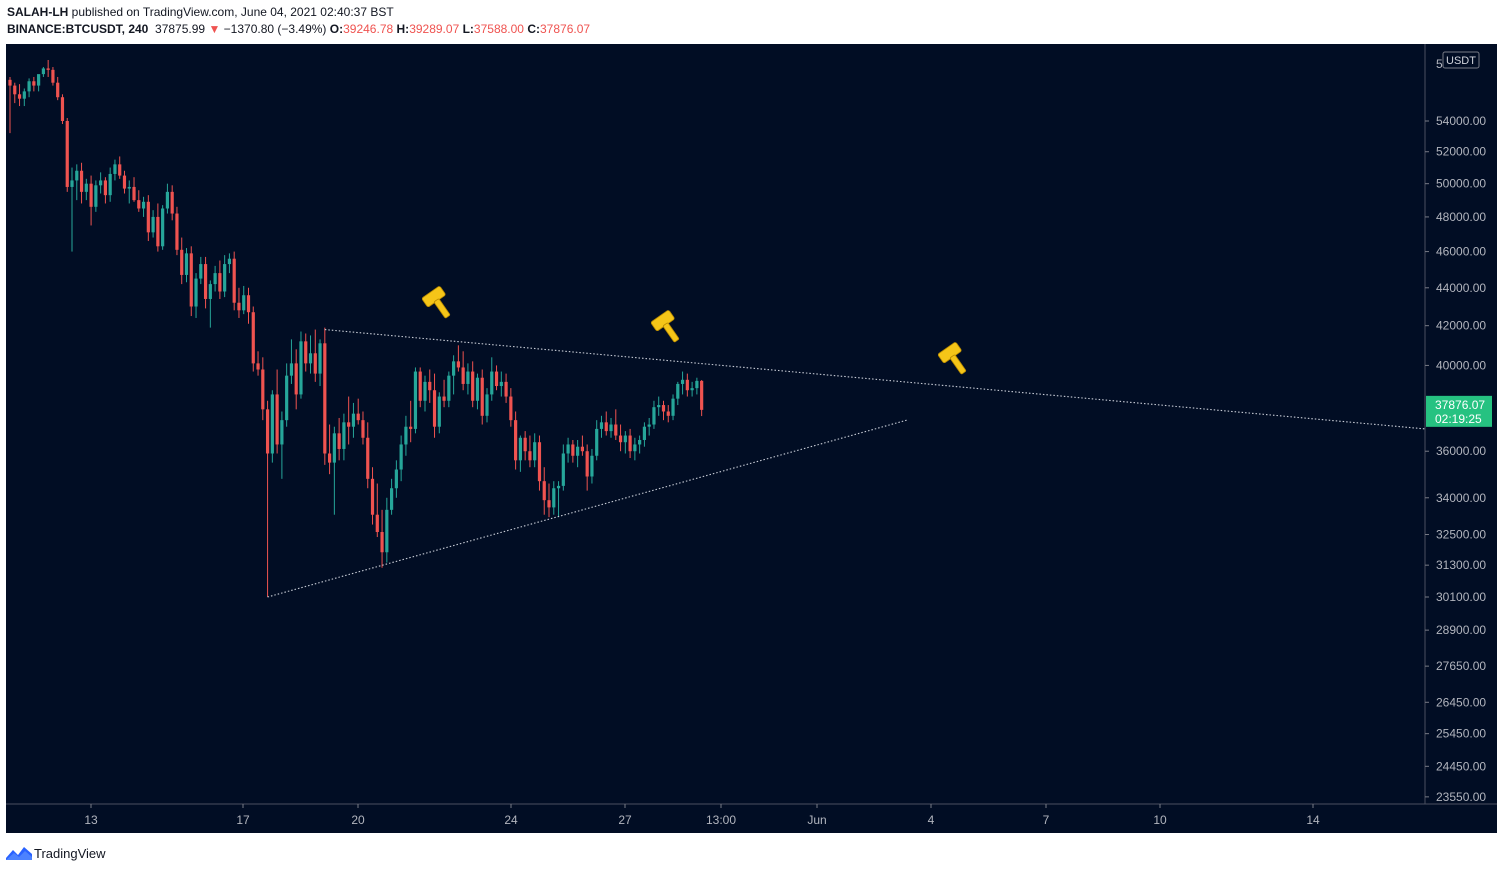  I want to click on price-tick-label: 44000.00, so click(1461, 288).